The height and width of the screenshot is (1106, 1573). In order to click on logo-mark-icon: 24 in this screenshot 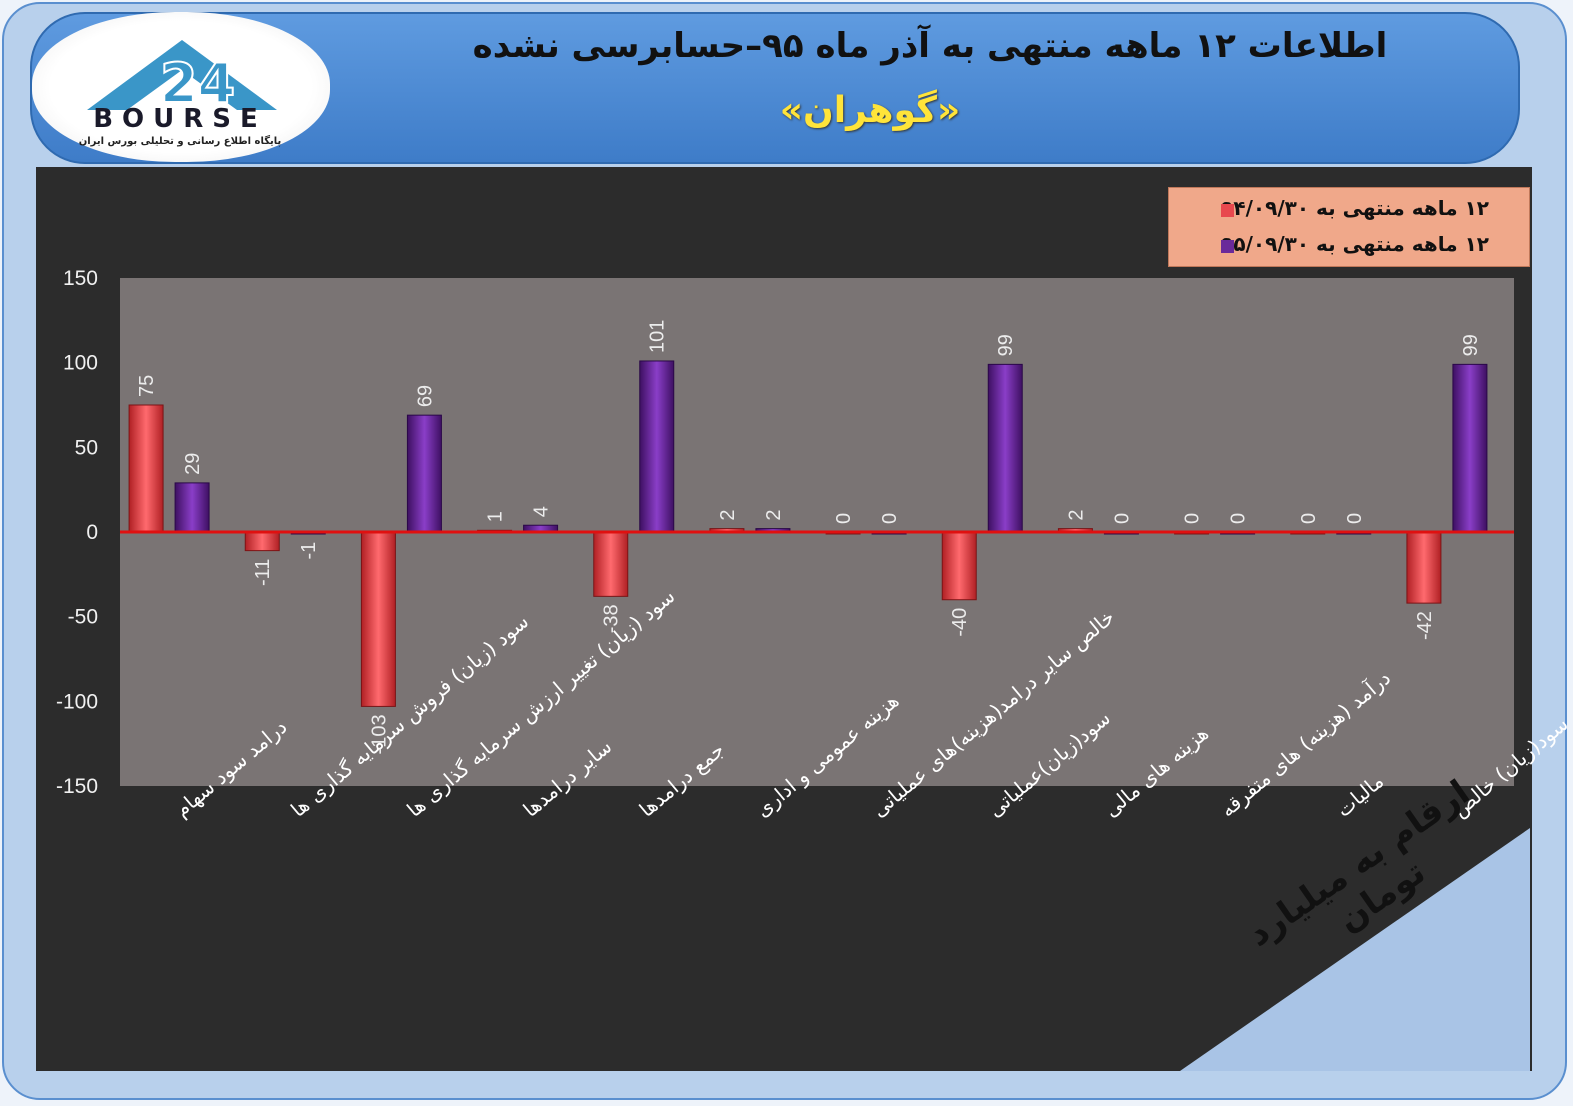, I will do `click(182, 78)`.